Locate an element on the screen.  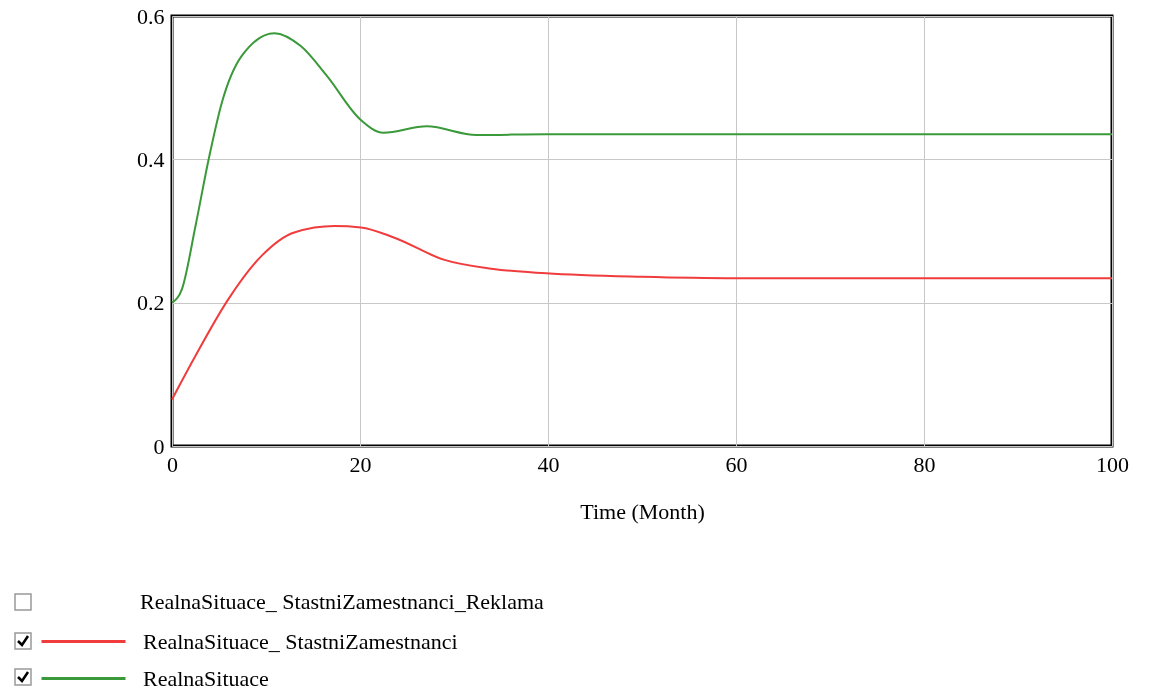
x-tick-label: 100 is located at coordinates (1112, 464).